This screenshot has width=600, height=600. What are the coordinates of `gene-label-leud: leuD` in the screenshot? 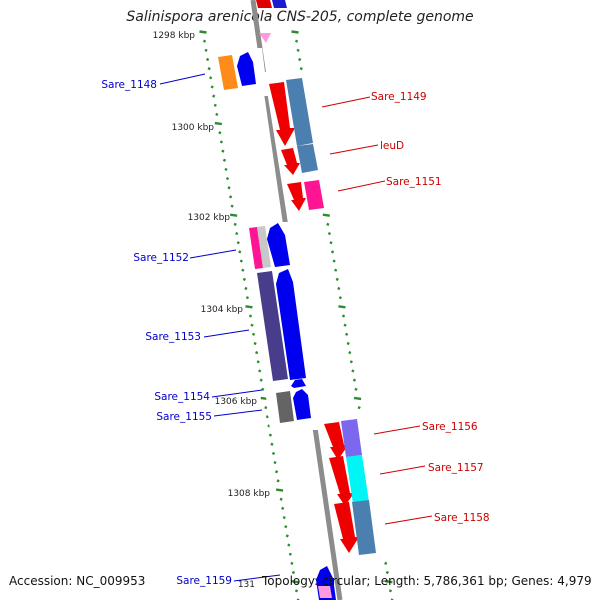 It's located at (392, 146).